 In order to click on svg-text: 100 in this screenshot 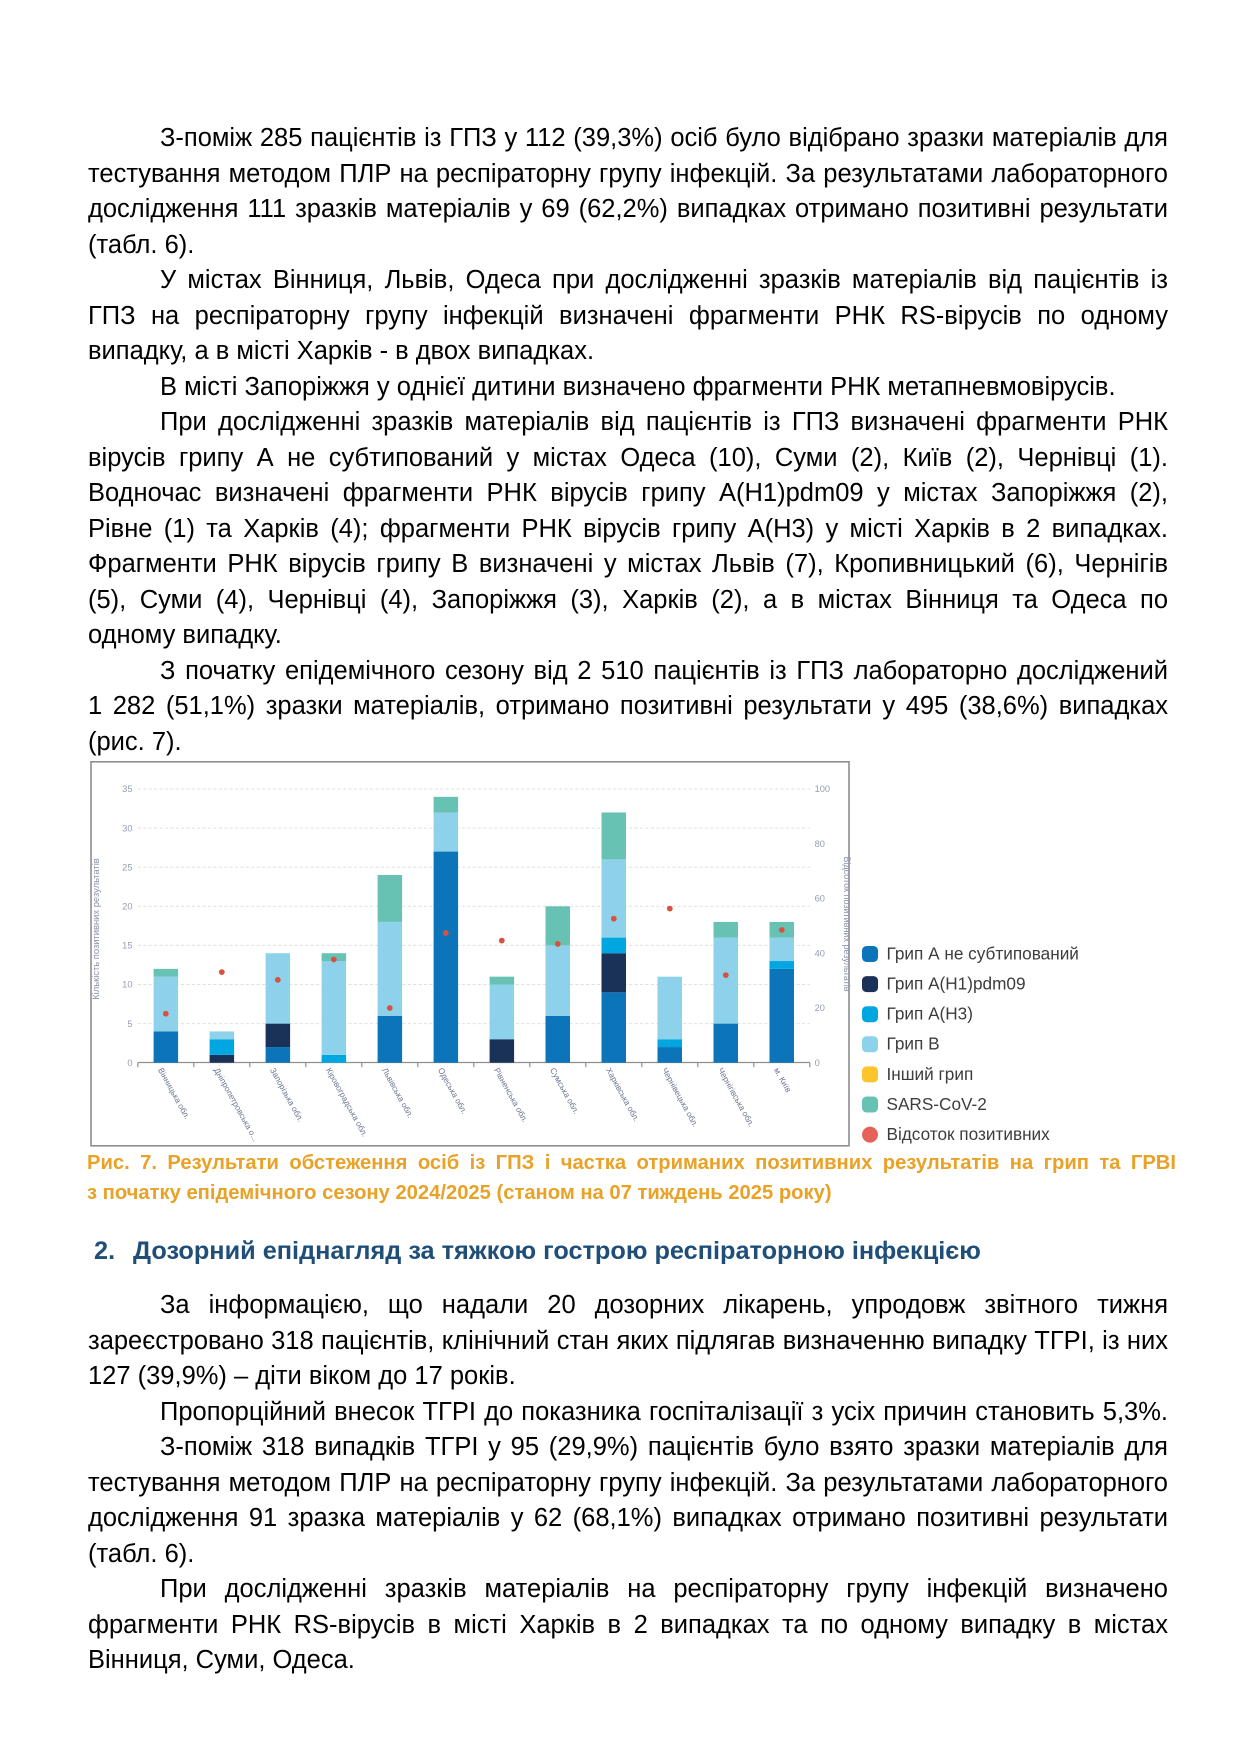, I will do `click(823, 789)`.